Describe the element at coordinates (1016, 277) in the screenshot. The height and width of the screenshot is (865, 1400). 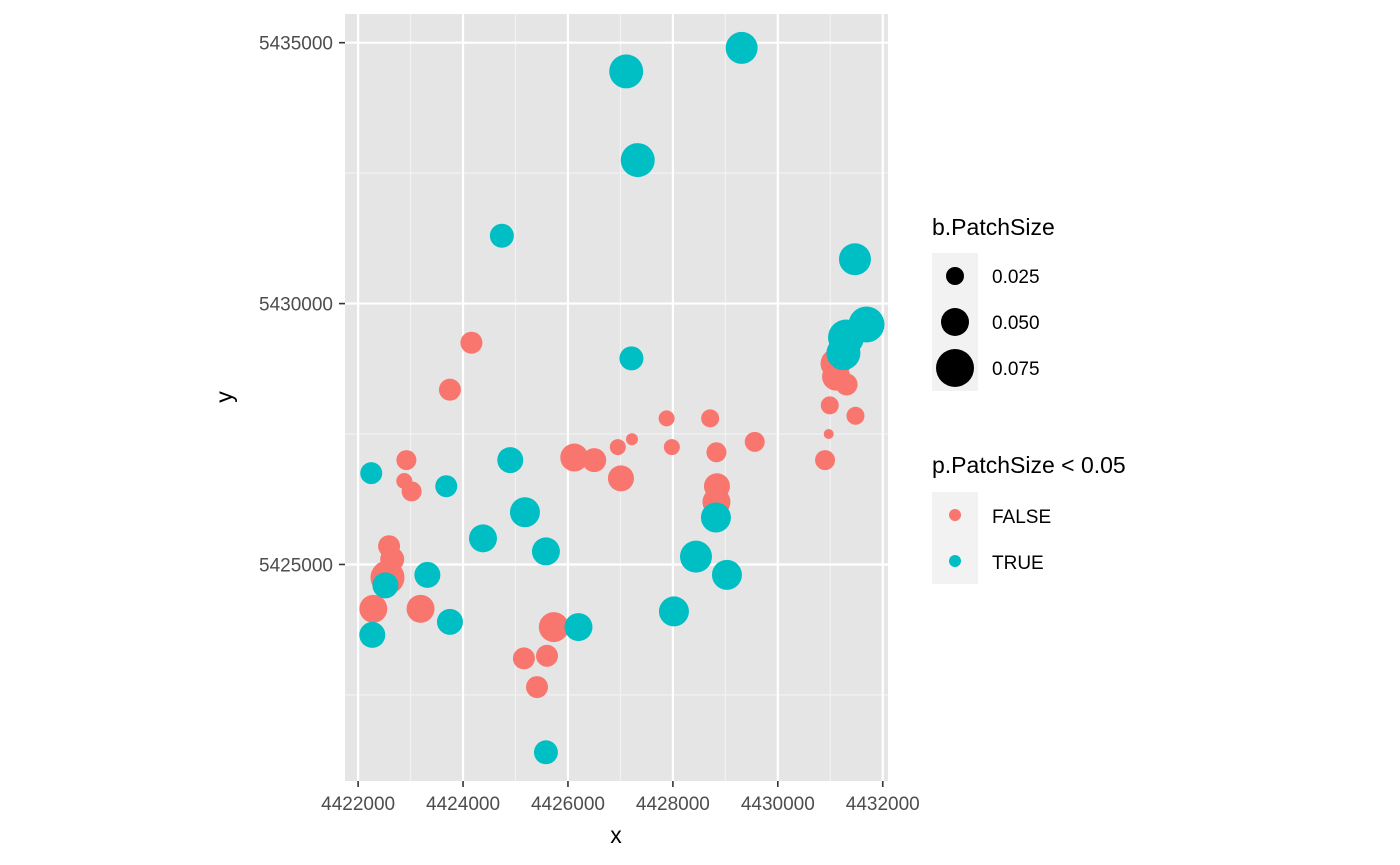
I see `size-legend-label: 0.025` at that location.